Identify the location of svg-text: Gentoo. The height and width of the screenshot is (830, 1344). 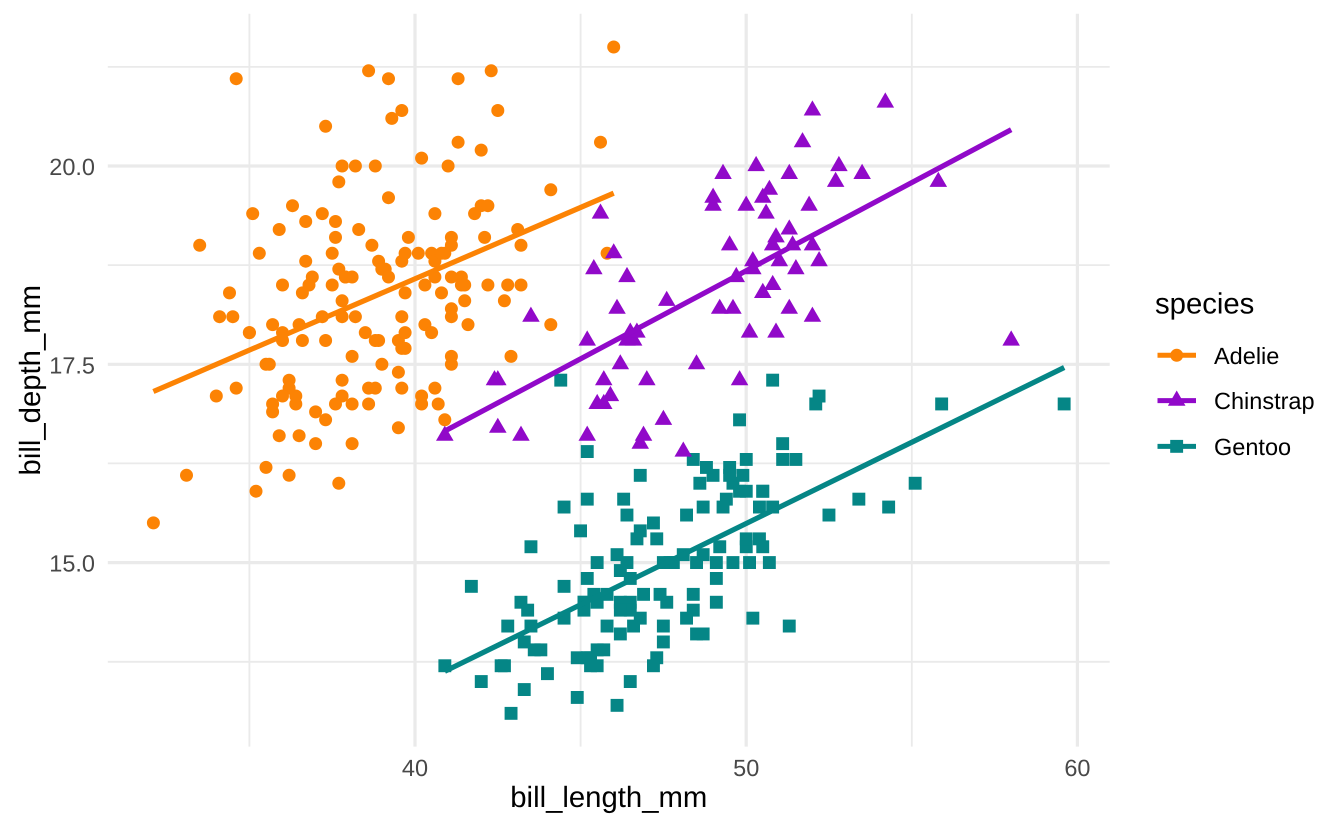
(1252, 447).